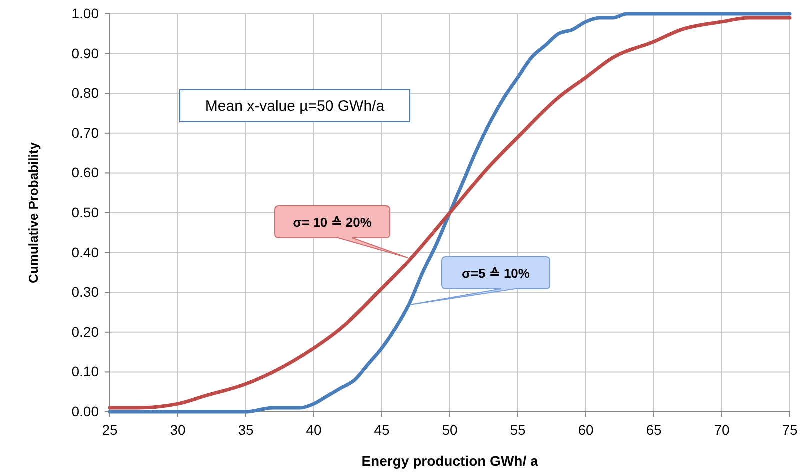 This screenshot has height=472, width=807. What do you see at coordinates (33, 213) in the screenshot?
I see `y-axis-title: Cumulative Probability` at bounding box center [33, 213].